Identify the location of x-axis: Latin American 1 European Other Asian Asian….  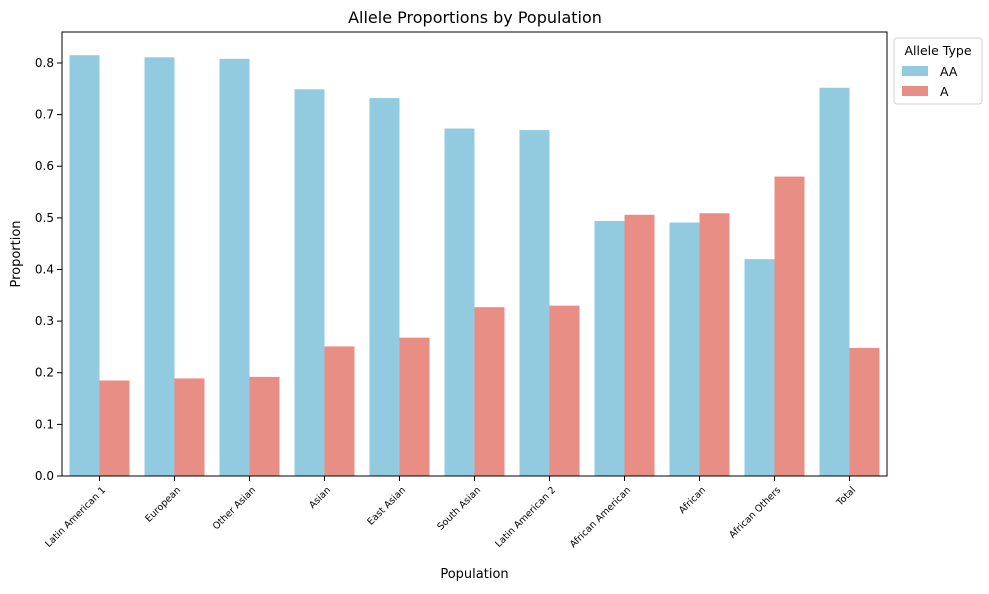
(450, 513).